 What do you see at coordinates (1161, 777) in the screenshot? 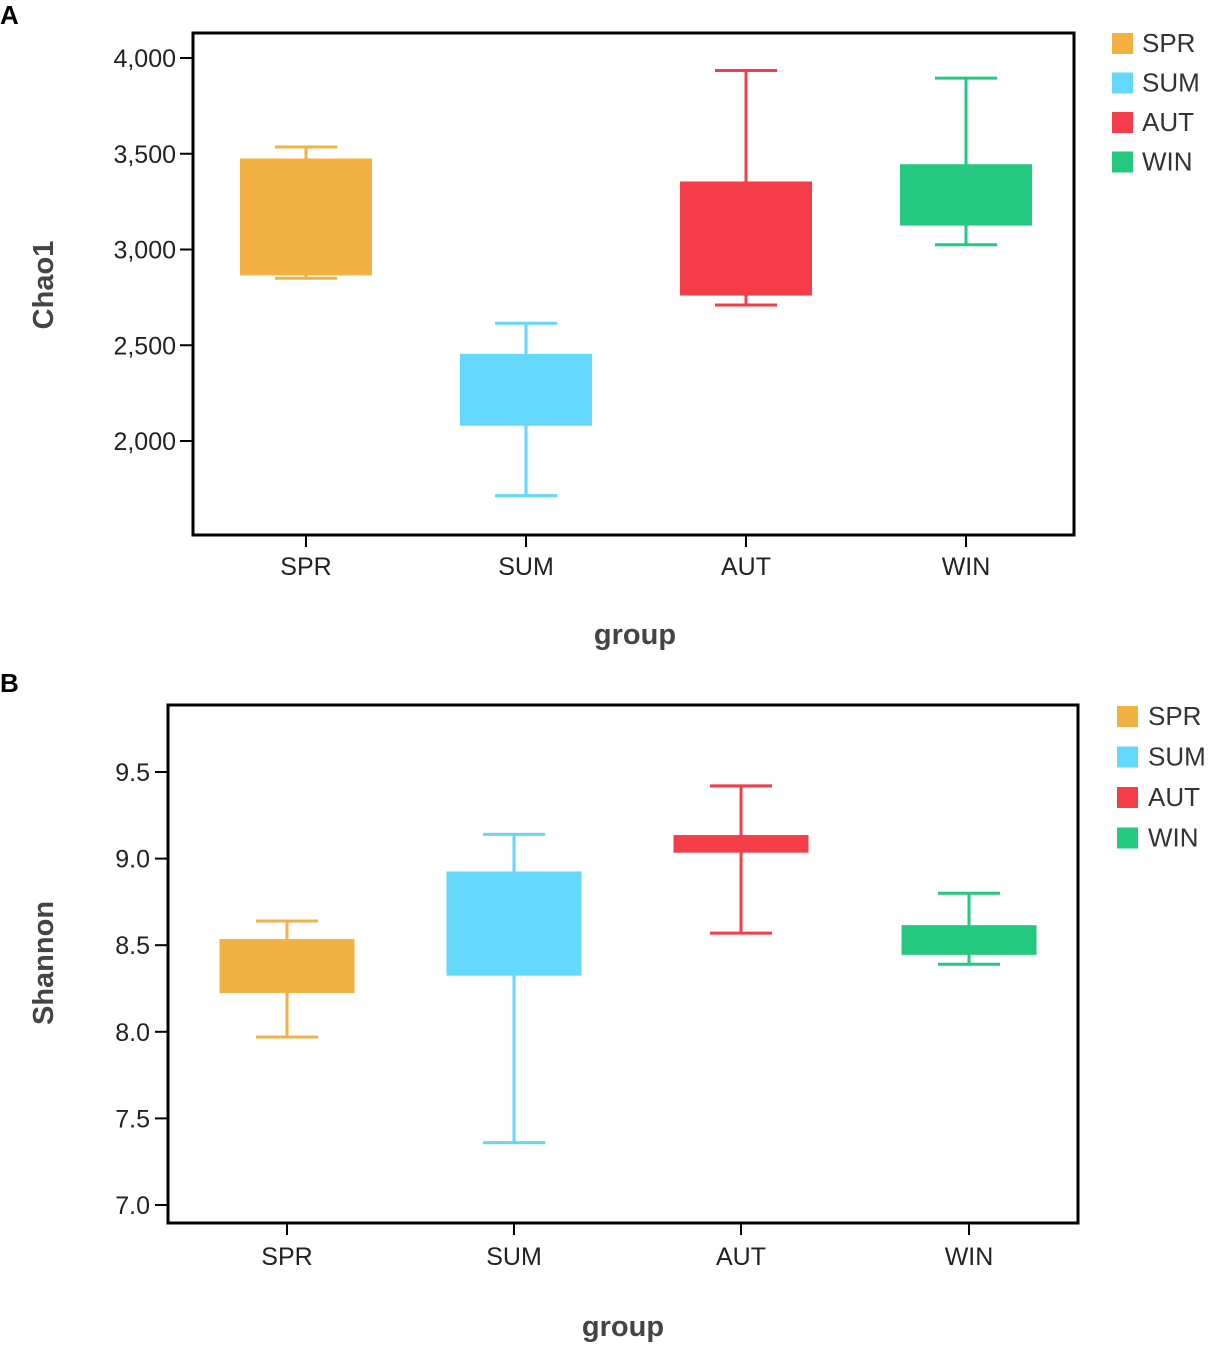
I see `panel-b-legend: SPR SUM AUT WIN` at bounding box center [1161, 777].